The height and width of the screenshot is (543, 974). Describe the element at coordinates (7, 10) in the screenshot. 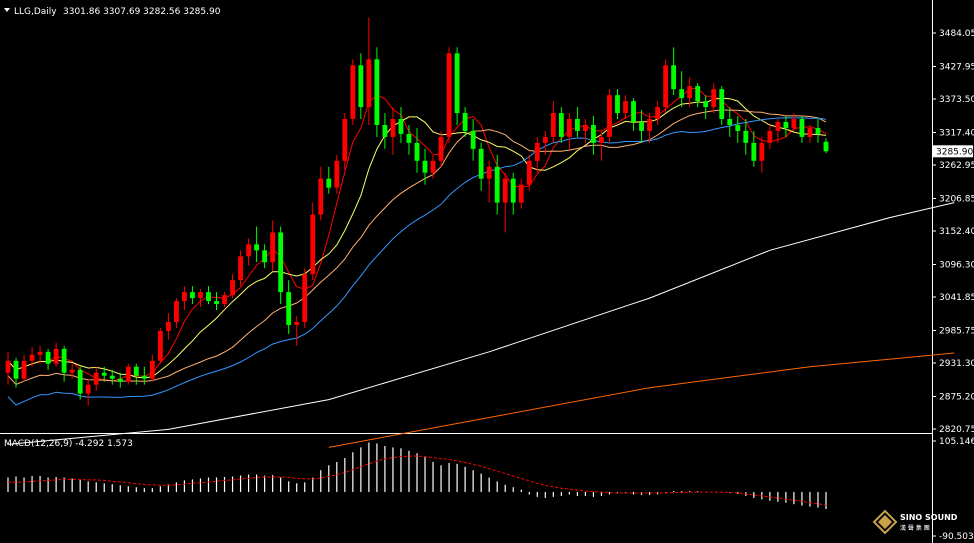

I see `dropdown-triangle-icon` at that location.